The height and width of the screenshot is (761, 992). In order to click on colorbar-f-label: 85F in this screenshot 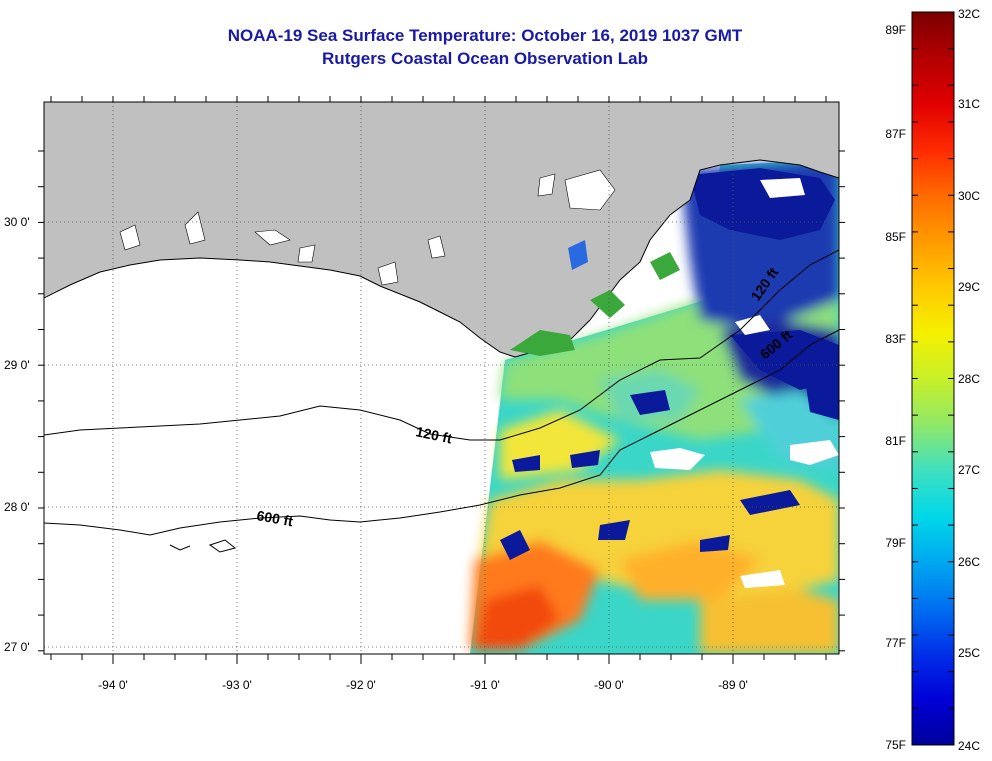, I will do `click(895, 237)`.